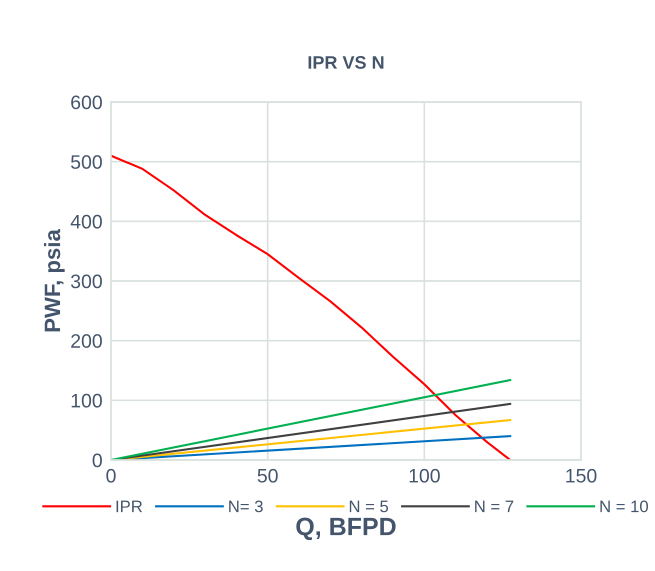 The height and width of the screenshot is (571, 655). Describe the element at coordinates (87, 401) in the screenshot. I see `y-tick-label: 100` at that location.